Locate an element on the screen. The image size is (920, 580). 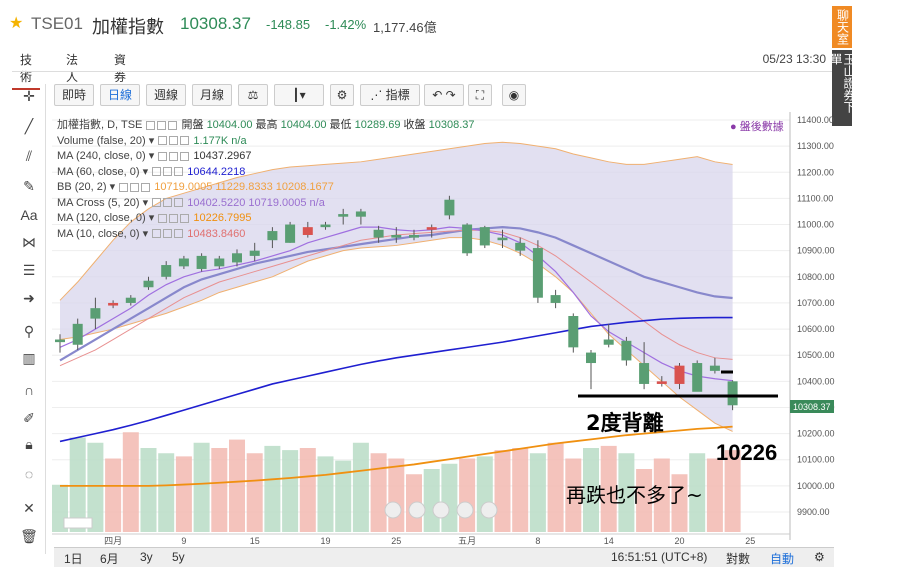
legend-row-label: MA (10, close, 0) ▾ is located at coordinates (104, 233).